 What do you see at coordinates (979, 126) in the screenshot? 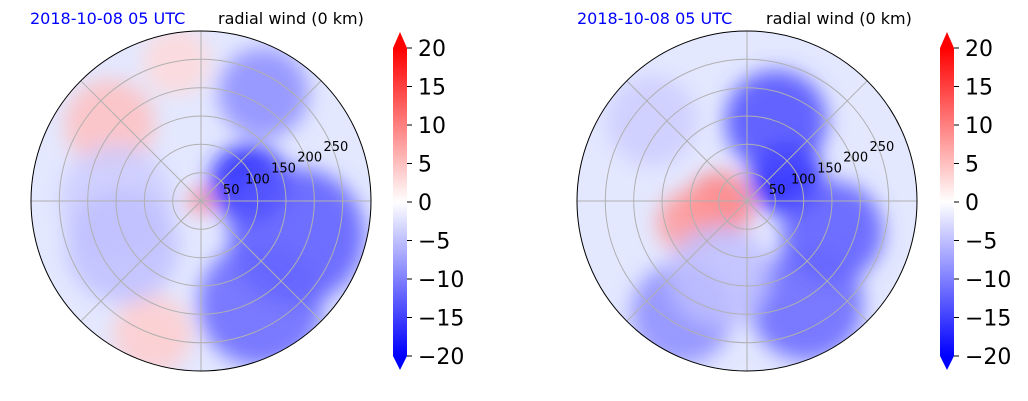
I see `panel-2-colorbar-tick-label-2: 10` at bounding box center [979, 126].